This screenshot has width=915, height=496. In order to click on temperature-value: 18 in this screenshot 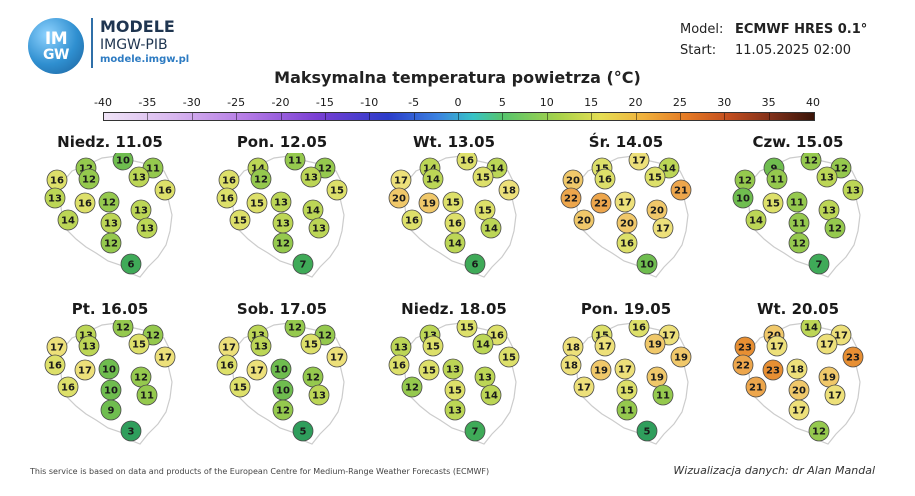, I will do `click(797, 370)`.